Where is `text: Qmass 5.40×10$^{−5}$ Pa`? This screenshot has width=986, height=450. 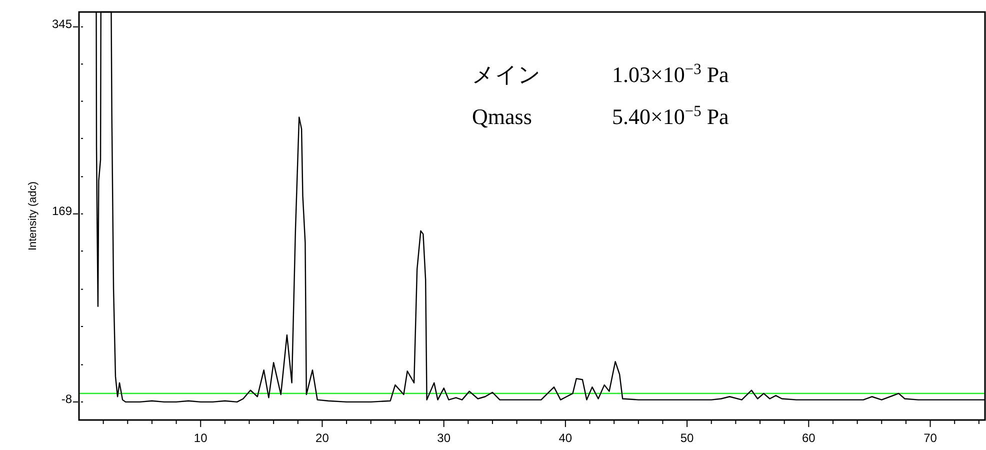
text: Qmass 5.40×10$^{−5}$ Pa is located at coordinates (600, 115).